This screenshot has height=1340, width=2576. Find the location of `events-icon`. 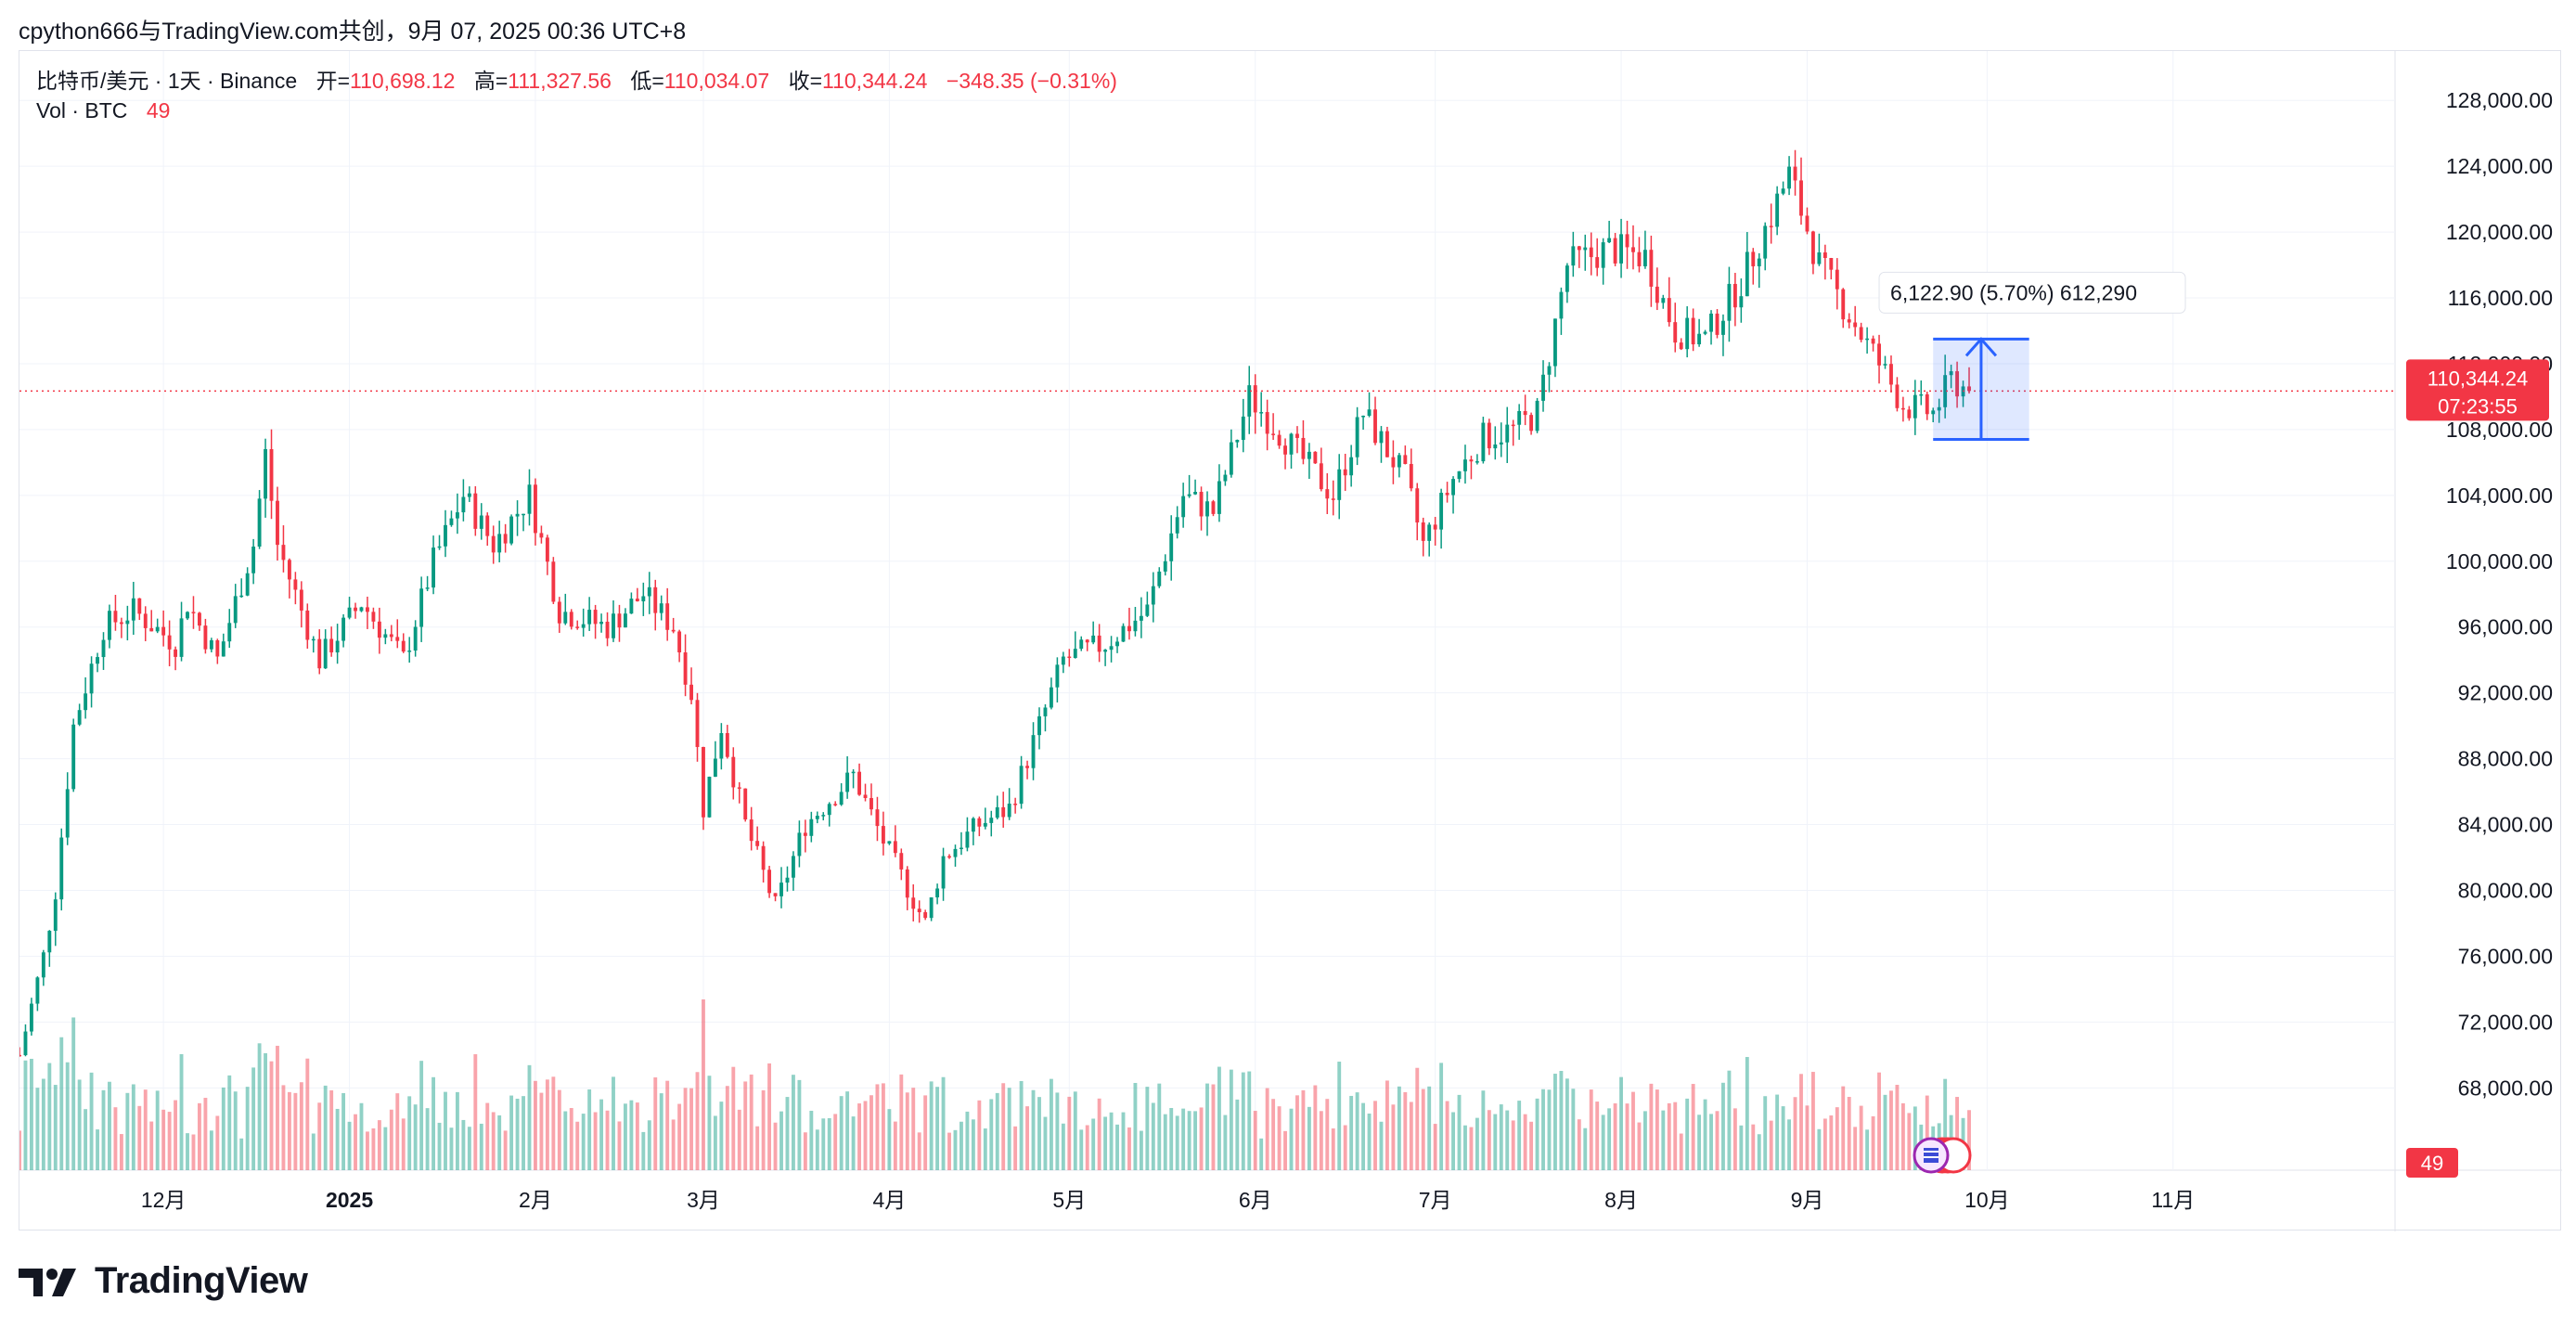

events-icon is located at coordinates (1942, 1155).